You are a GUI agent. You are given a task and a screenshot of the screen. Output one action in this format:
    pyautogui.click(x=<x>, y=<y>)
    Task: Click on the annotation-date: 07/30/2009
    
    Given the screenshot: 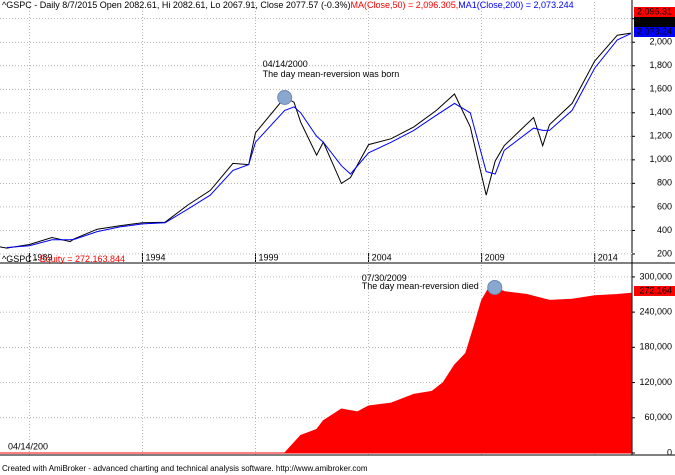 What is the action you would take?
    pyautogui.click(x=384, y=278)
    